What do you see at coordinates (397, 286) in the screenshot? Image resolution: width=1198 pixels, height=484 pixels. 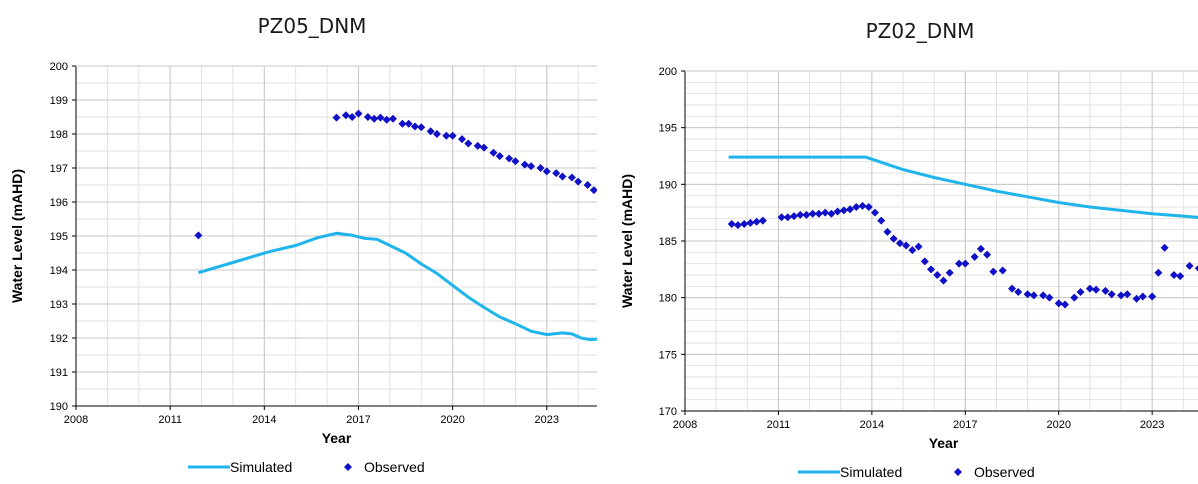 I see `series-line-simulated` at bounding box center [397, 286].